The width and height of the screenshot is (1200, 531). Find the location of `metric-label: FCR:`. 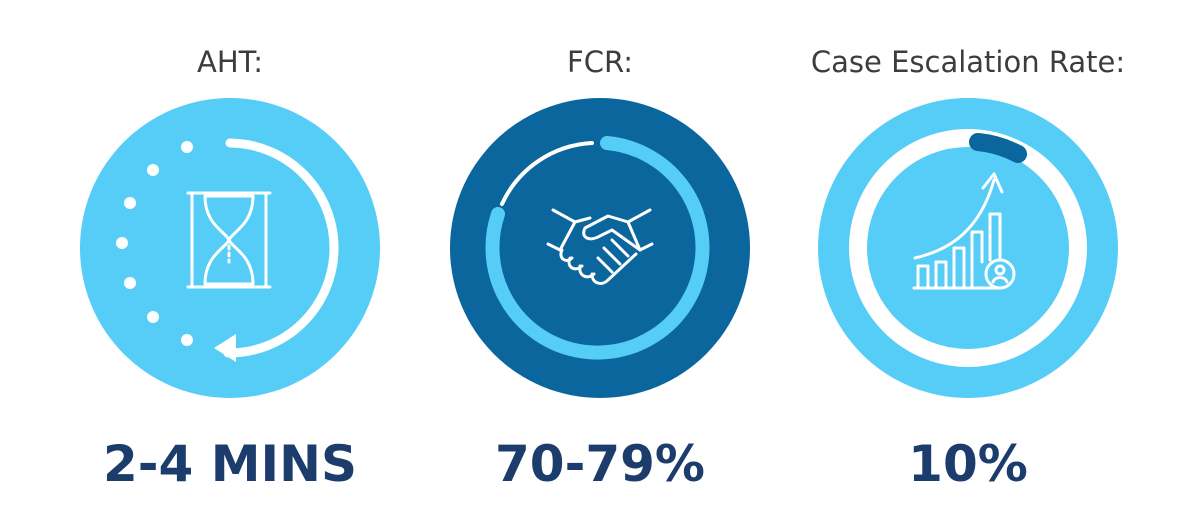

metric-label: FCR: is located at coordinates (600, 62).